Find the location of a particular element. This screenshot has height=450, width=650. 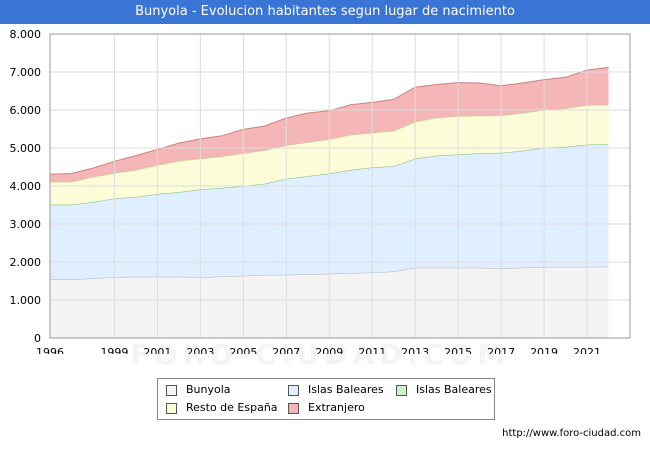

x-tick-label: 2005 is located at coordinates (243, 350).